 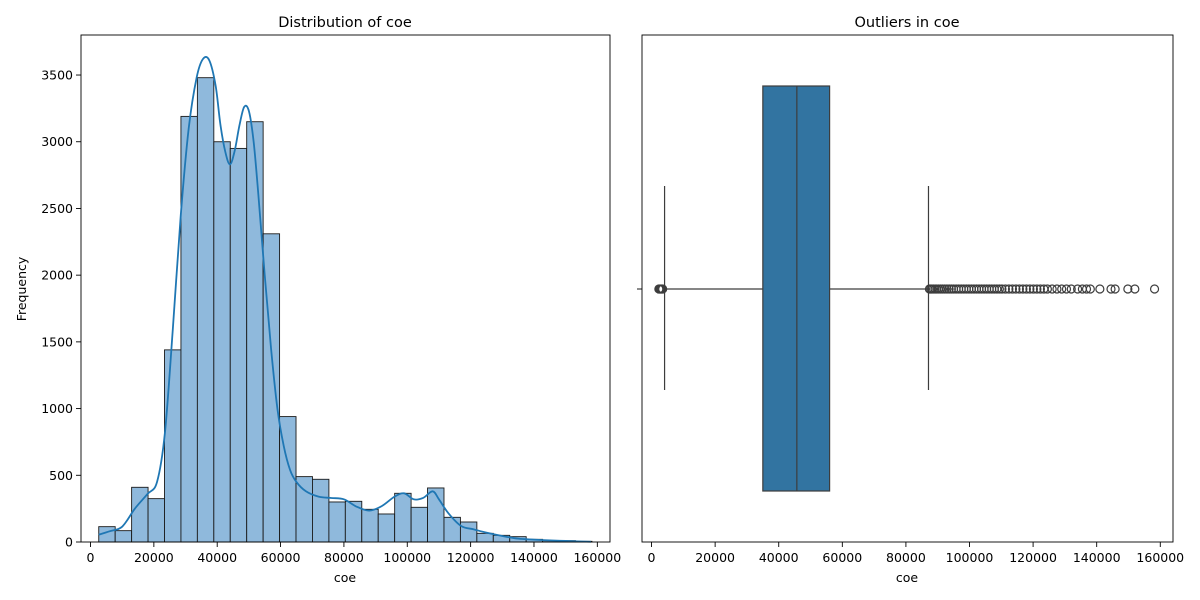 What do you see at coordinates (21, 288) in the screenshot?
I see `histogram-y-label: Frequency` at bounding box center [21, 288].